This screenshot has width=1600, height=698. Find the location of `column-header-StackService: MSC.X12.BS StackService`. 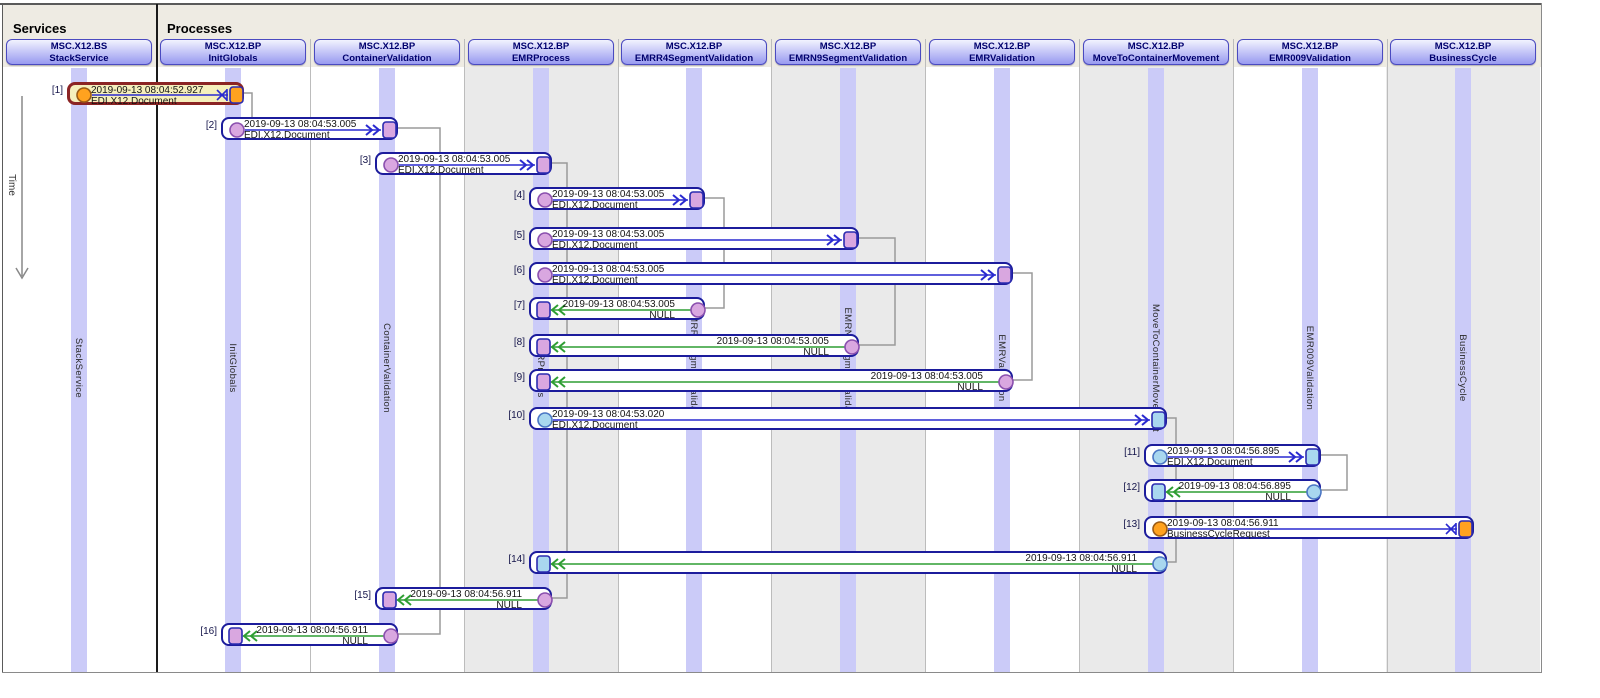

column-header-StackService: MSC.X12.BS StackService is located at coordinates (79, 52).